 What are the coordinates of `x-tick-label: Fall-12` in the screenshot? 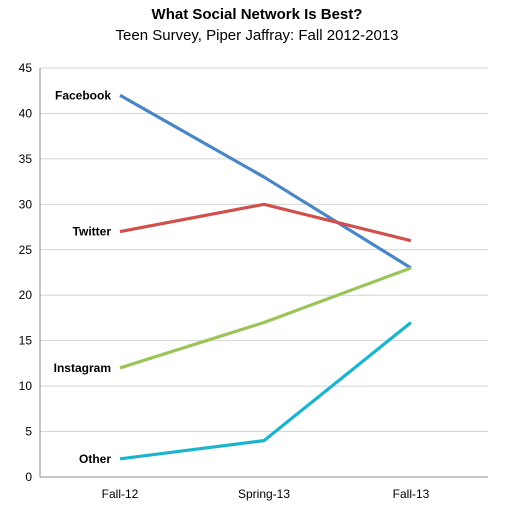 It's located at (120, 494).